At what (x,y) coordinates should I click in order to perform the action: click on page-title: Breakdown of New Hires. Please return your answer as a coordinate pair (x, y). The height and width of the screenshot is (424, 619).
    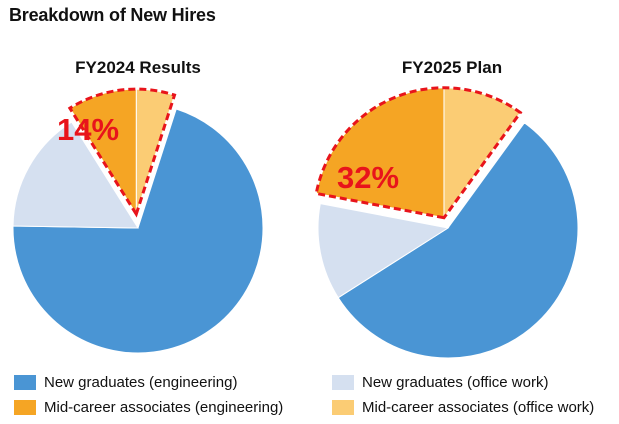
    Looking at the image, I should click on (112, 15).